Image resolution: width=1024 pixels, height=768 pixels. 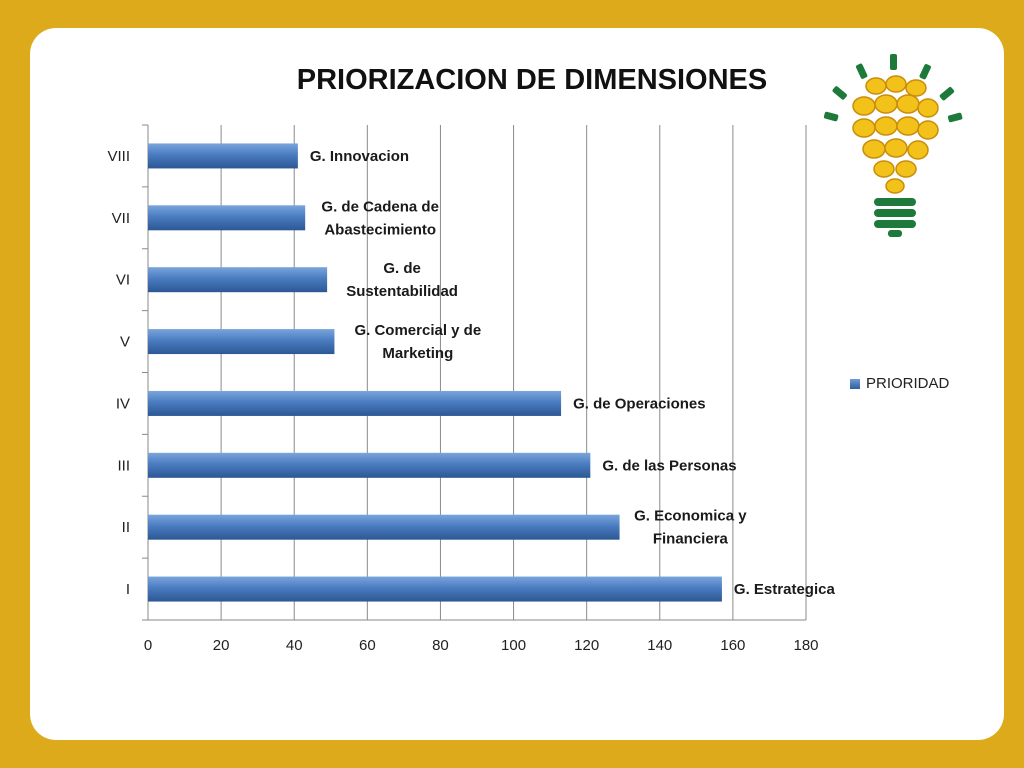 What do you see at coordinates (669, 465) in the screenshot?
I see `data-label: G. de las Personas` at bounding box center [669, 465].